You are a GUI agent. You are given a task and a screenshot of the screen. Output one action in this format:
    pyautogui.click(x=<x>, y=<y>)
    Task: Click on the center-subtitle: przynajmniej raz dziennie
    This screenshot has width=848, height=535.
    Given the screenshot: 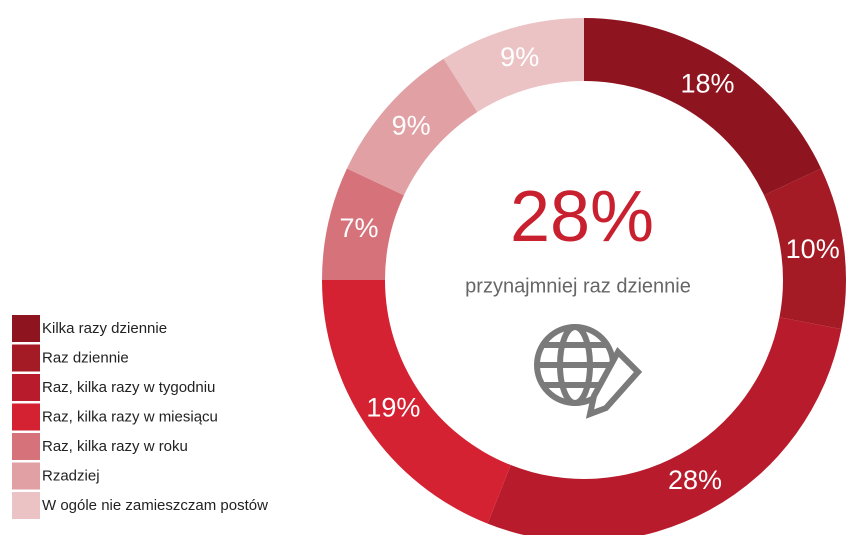 What is the action you would take?
    pyautogui.click(x=578, y=286)
    